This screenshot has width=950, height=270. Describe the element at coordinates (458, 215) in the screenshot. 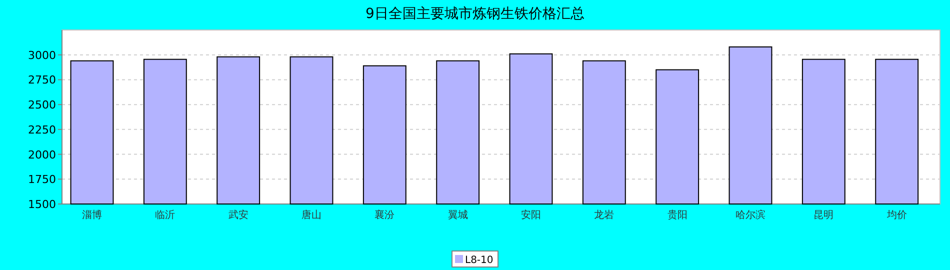

I see `x-tick-label: 翼城` at that location.